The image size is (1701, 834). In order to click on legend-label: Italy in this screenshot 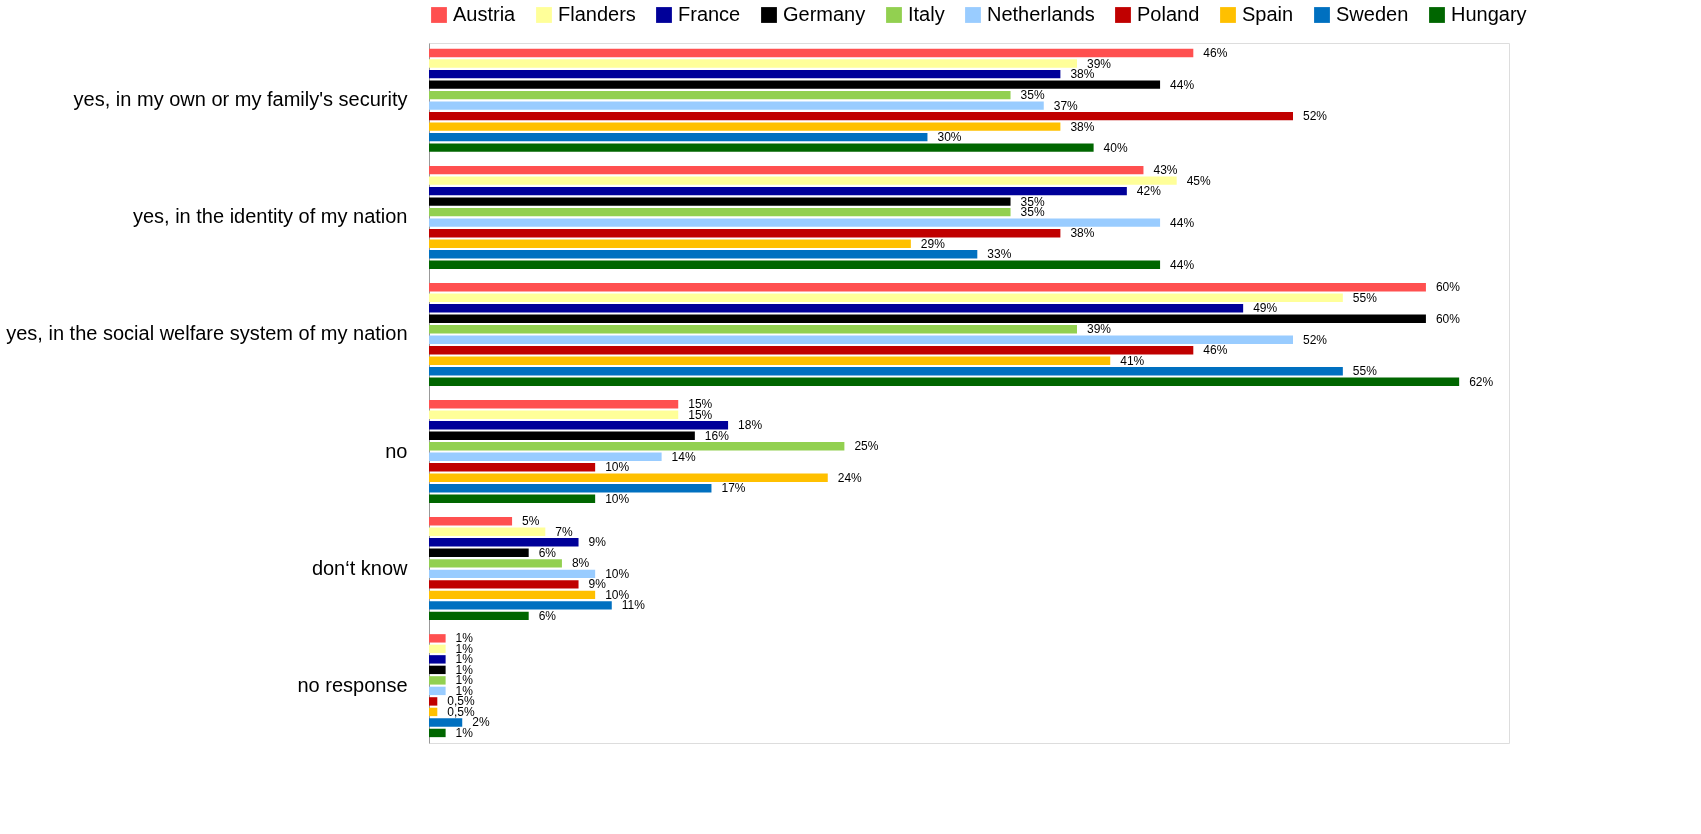, I will do `click(926, 14)`.